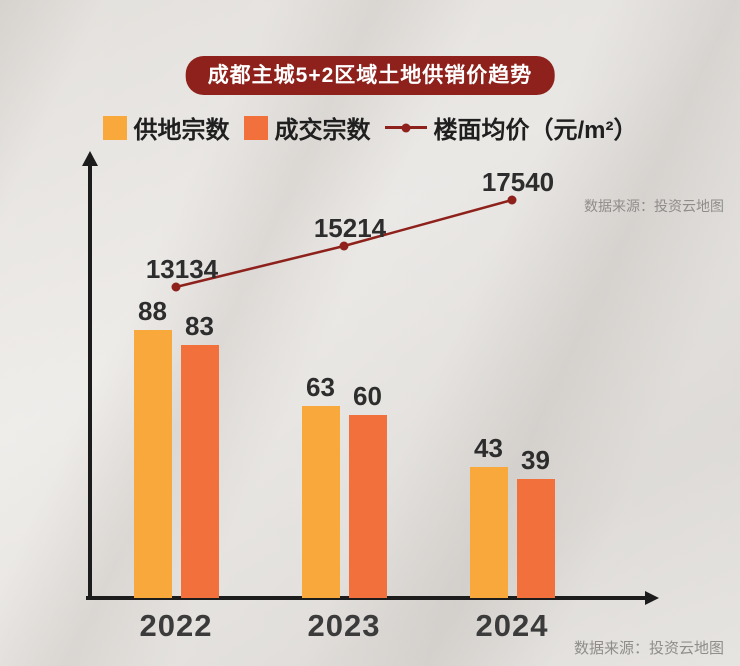 This screenshot has height=666, width=740. Describe the element at coordinates (366, 598) in the screenshot. I see `x-axis` at that location.